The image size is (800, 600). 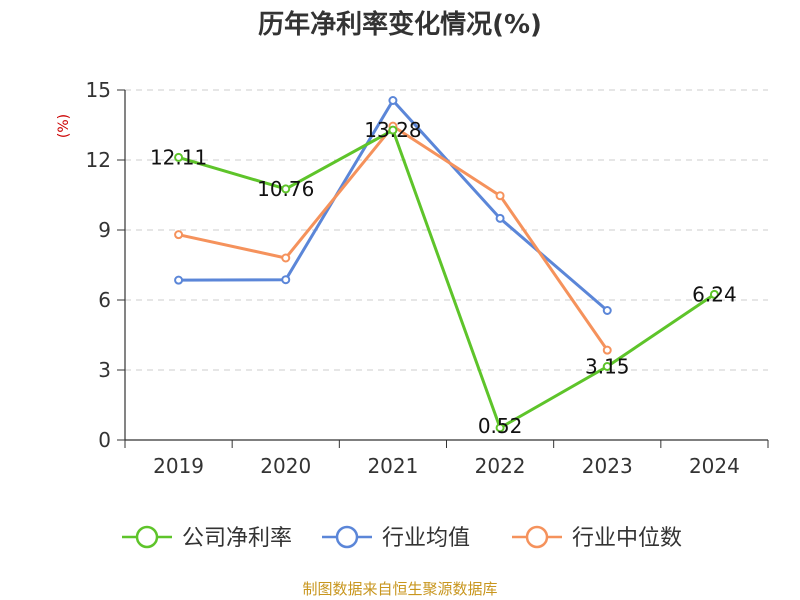 What do you see at coordinates (64, 126) in the screenshot?
I see `y-axis-label: (%)` at bounding box center [64, 126].